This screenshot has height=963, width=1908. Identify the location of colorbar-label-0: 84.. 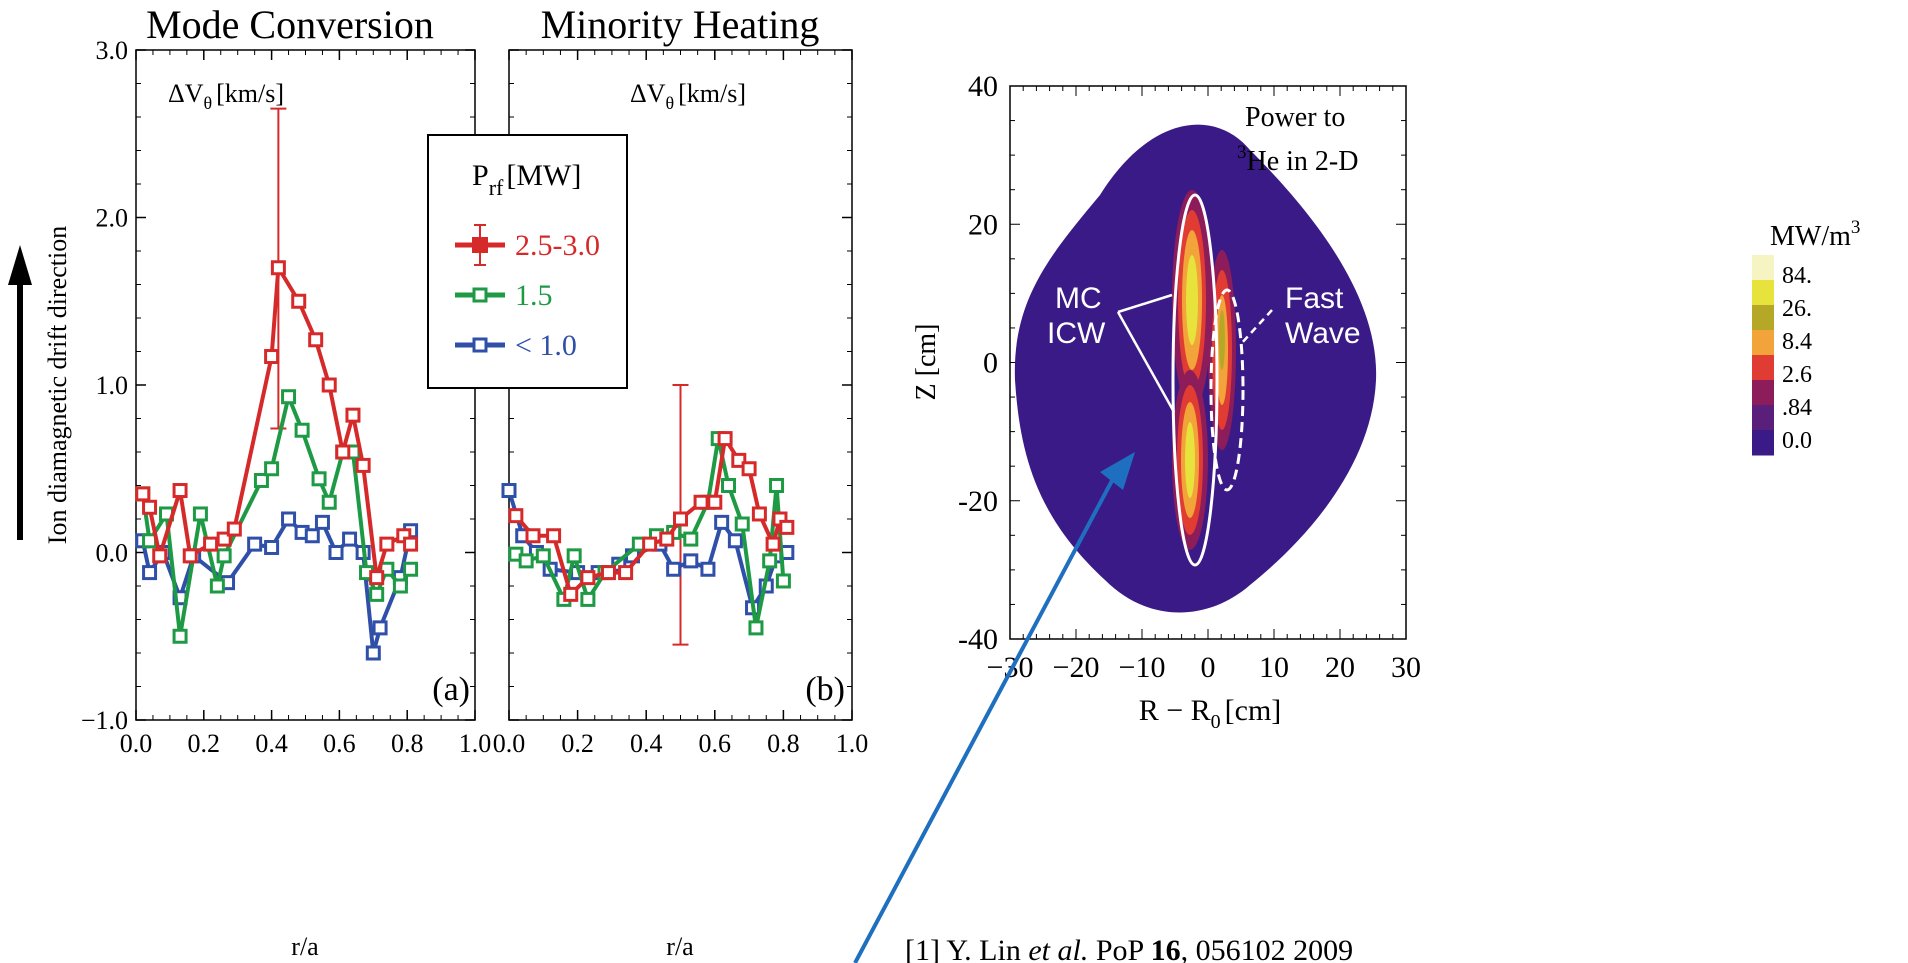
(1797, 276).